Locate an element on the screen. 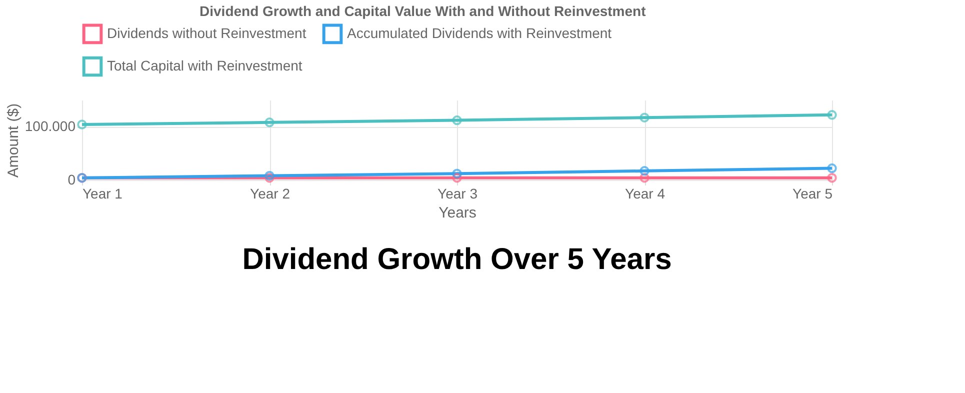  text: Dividend Growth Over 5 Years is located at coordinates (457, 259).